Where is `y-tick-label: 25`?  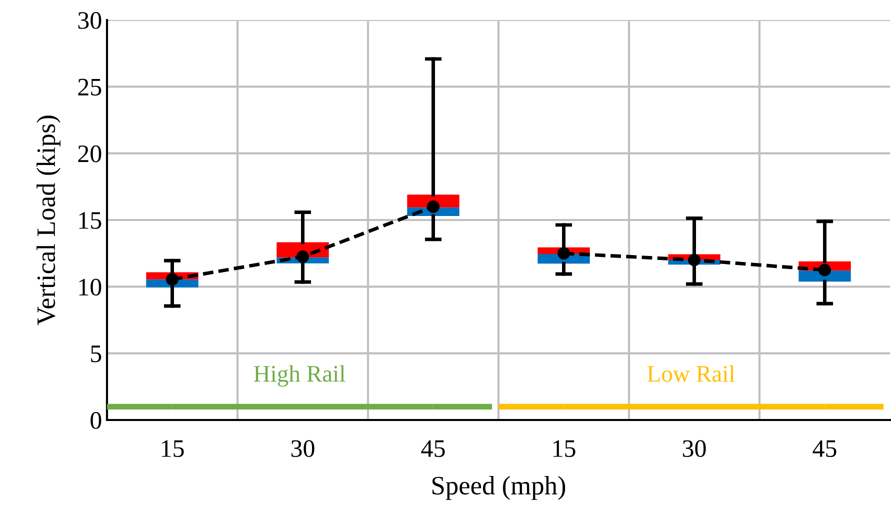 y-tick-label: 25 is located at coordinates (90, 87).